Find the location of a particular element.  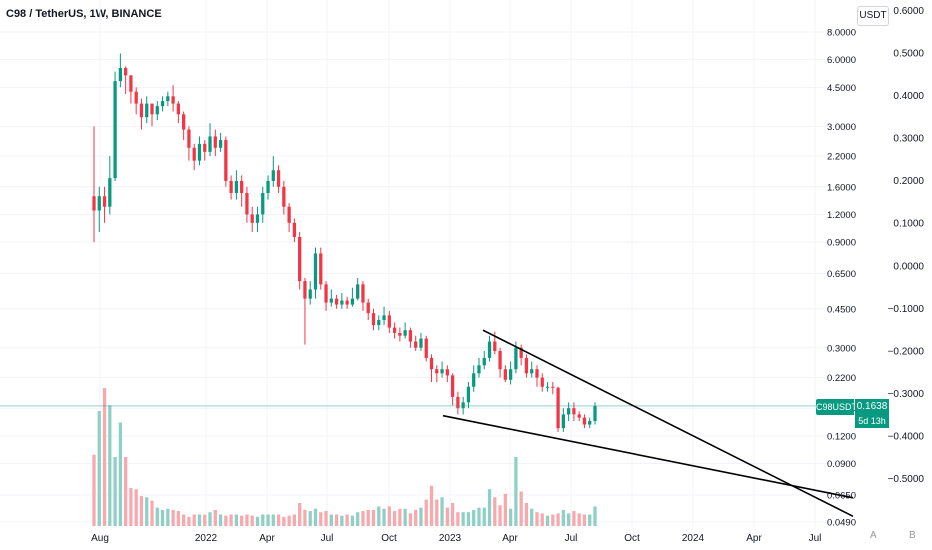

price-axis-right-label: −0.4000 is located at coordinates (906, 436).